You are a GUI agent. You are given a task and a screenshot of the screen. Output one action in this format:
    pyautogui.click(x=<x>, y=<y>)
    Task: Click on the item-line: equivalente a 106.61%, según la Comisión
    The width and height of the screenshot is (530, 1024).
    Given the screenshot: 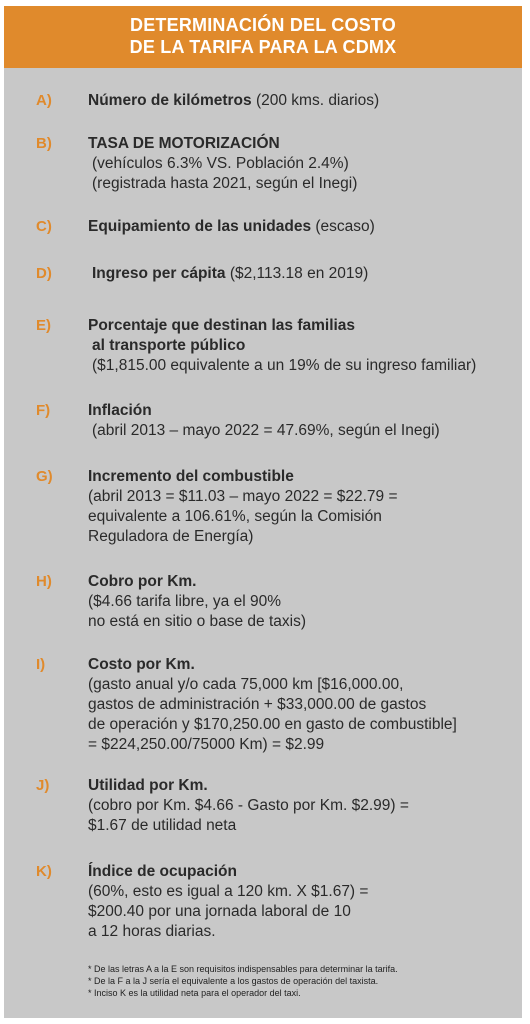 What is the action you would take?
    pyautogui.click(x=235, y=516)
    